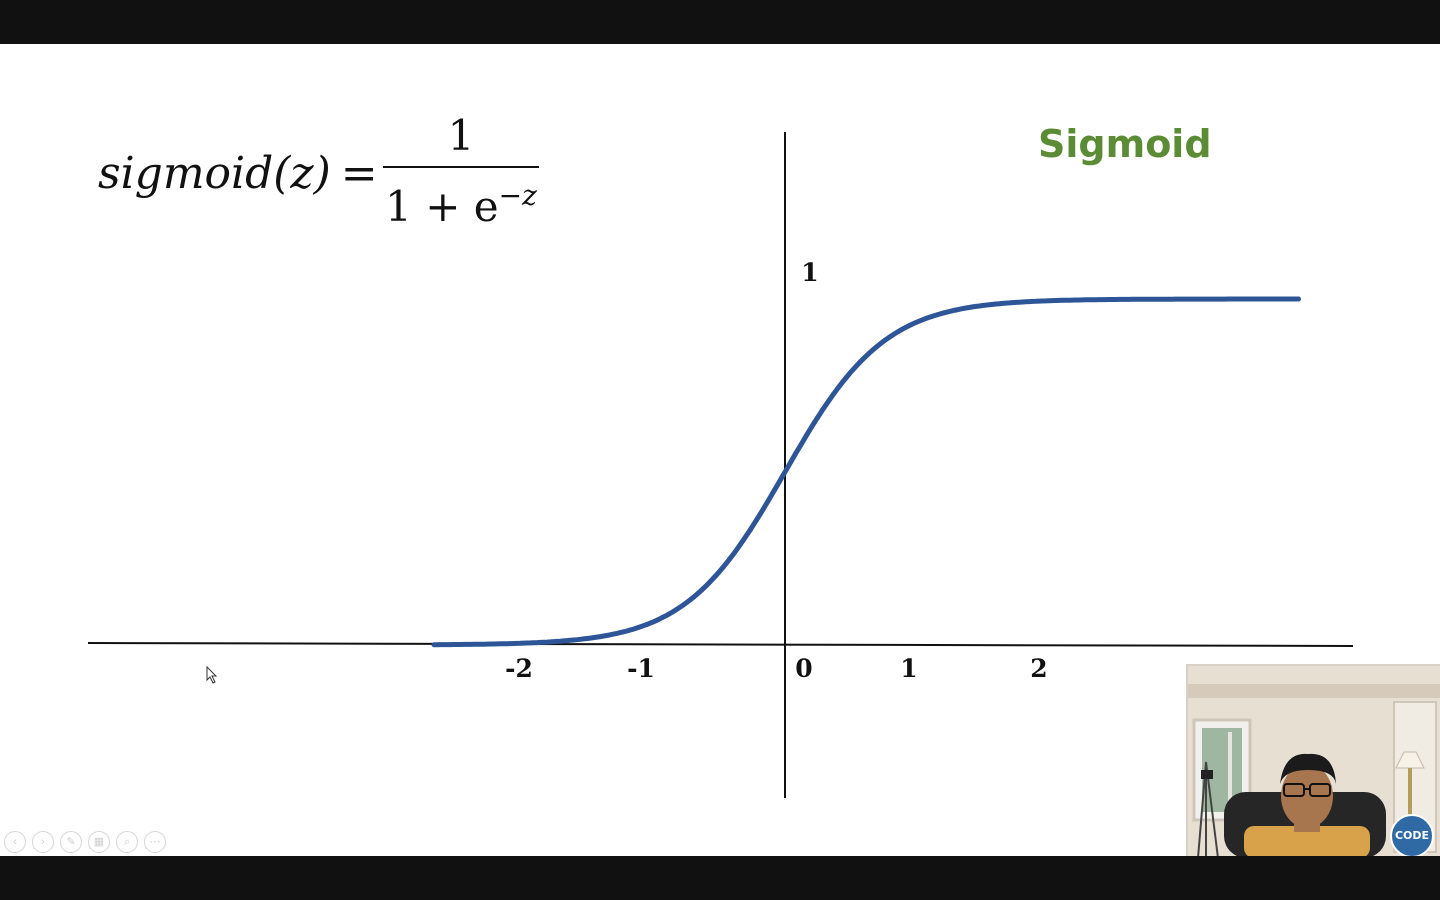 This screenshot has width=1440, height=900. I want to click on y-tick-label: 1, so click(809, 272).